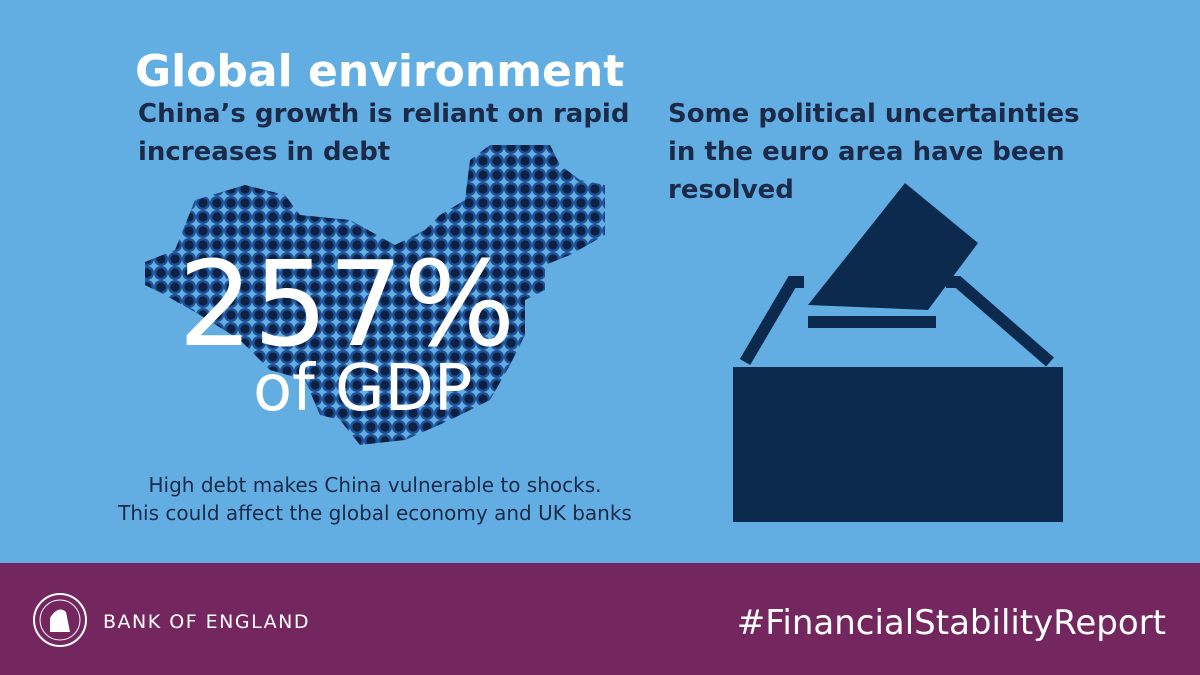 This screenshot has width=1200, height=675. What do you see at coordinates (731, 190) in the screenshot?
I see `right-heading: resolved` at bounding box center [731, 190].